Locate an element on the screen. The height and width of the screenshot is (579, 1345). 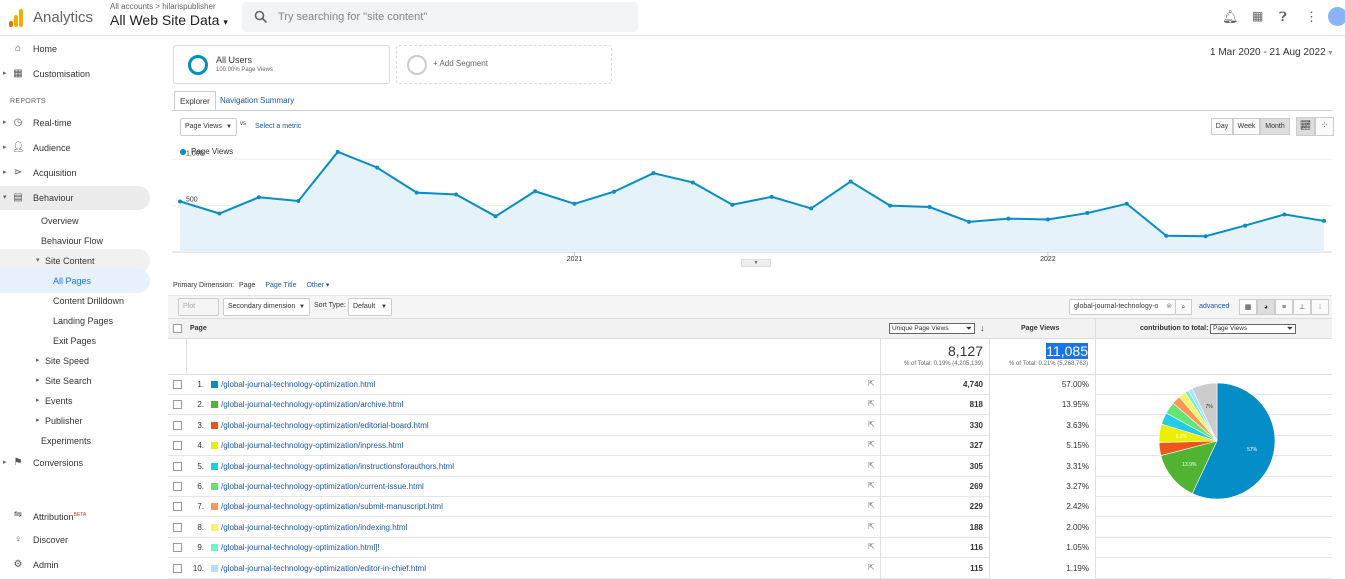
secondary-dimension-select: Secondary dimension ▼ is located at coordinates (266, 307).